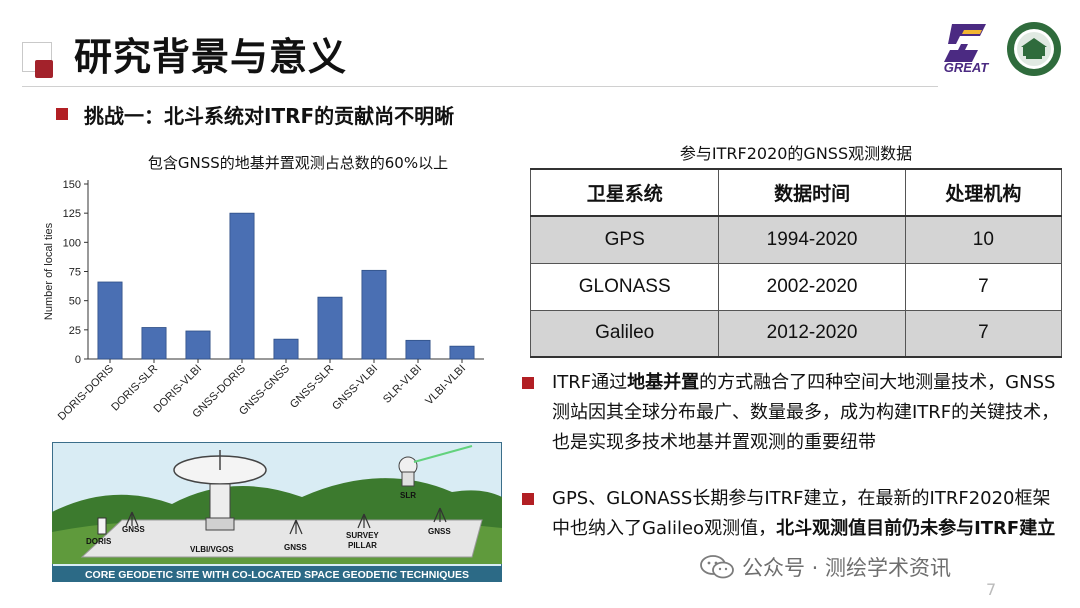 The width and height of the screenshot is (1080, 608). Describe the element at coordinates (312, 387) in the screenshot. I see `x-tick-label: GNSS-SLR` at that location.